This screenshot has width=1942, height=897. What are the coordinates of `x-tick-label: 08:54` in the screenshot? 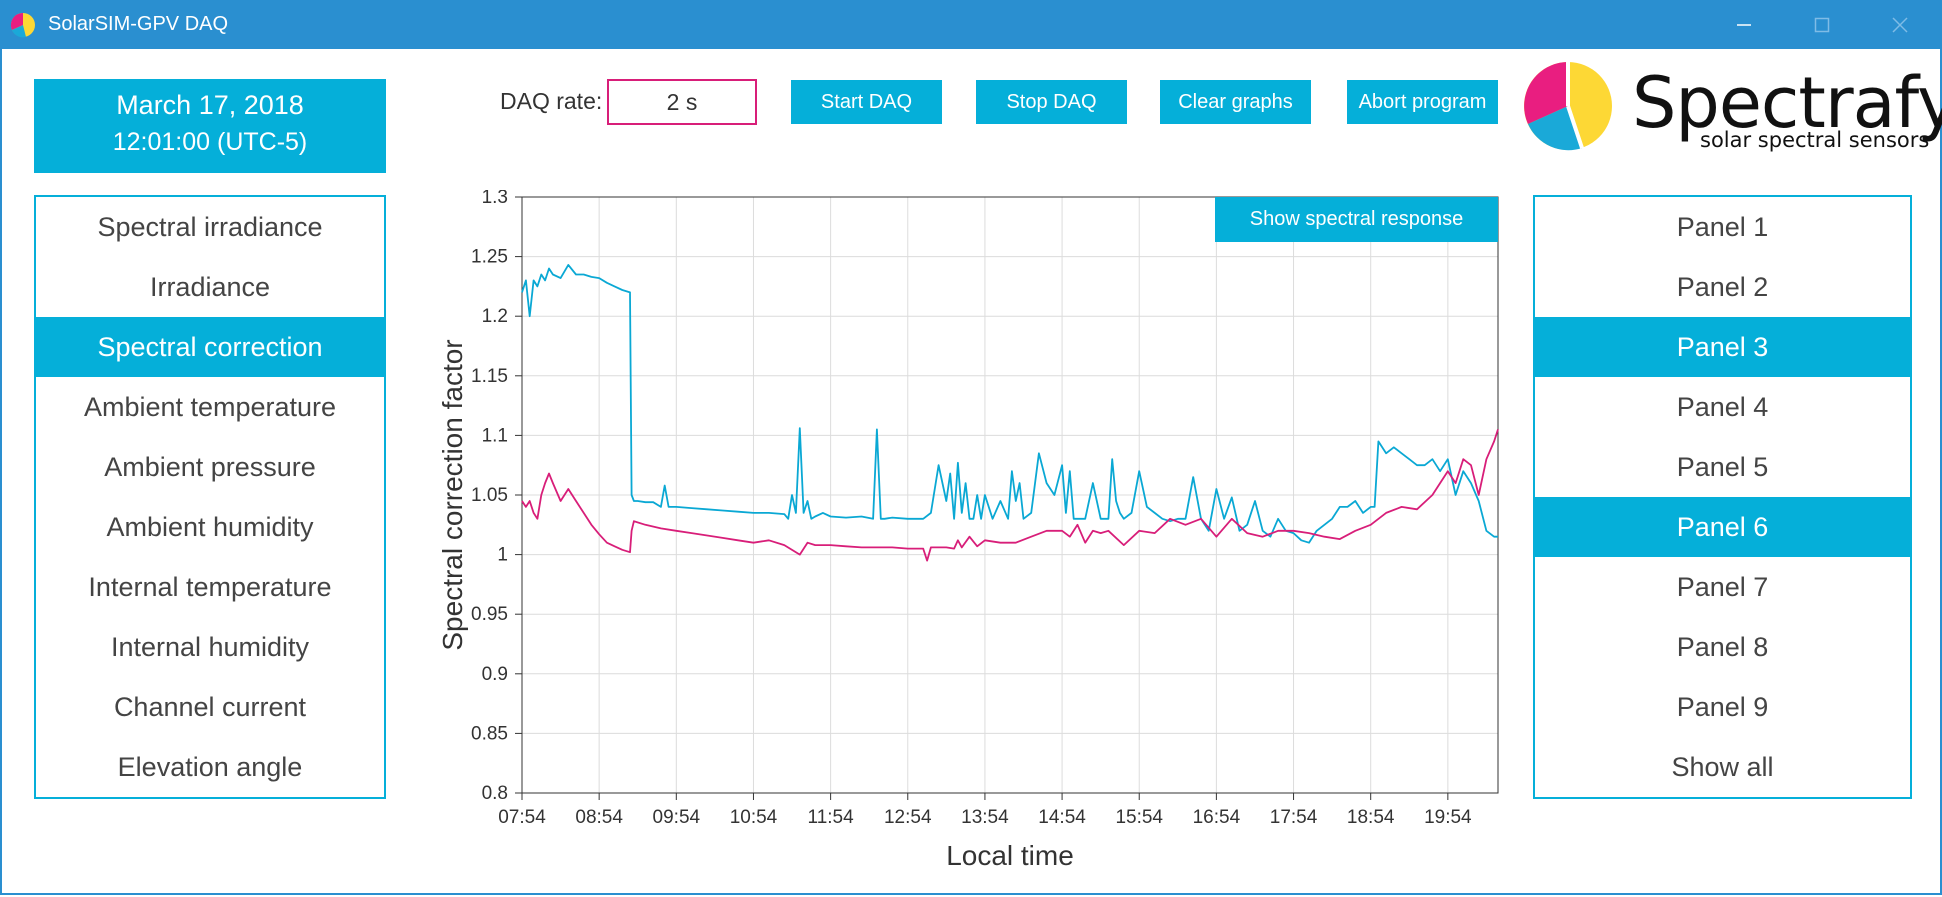 It's located at (599, 817).